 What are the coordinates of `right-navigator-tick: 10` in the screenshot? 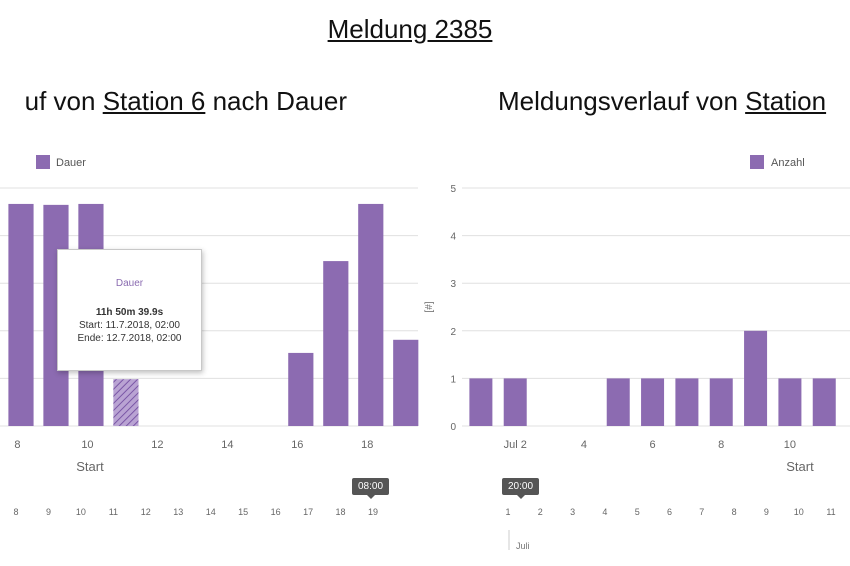 It's located at (799, 512).